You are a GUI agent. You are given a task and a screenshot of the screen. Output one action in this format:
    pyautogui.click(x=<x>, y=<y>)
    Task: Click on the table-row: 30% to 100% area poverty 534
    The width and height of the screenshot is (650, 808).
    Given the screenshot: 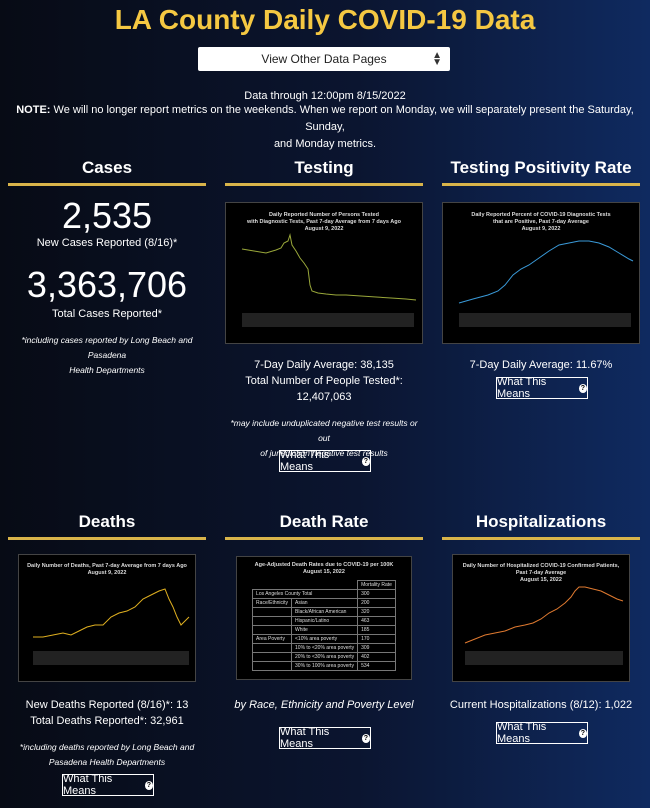 What is the action you would take?
    pyautogui.click(x=324, y=666)
    